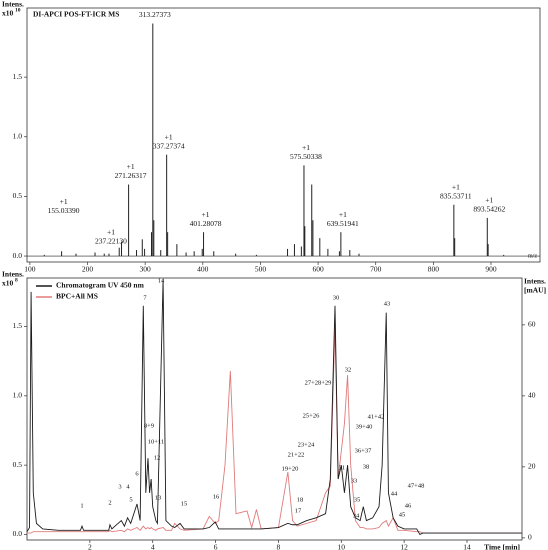 This screenshot has width=548, height=550. I want to click on y2-tick-label: 20, so click(532, 466).